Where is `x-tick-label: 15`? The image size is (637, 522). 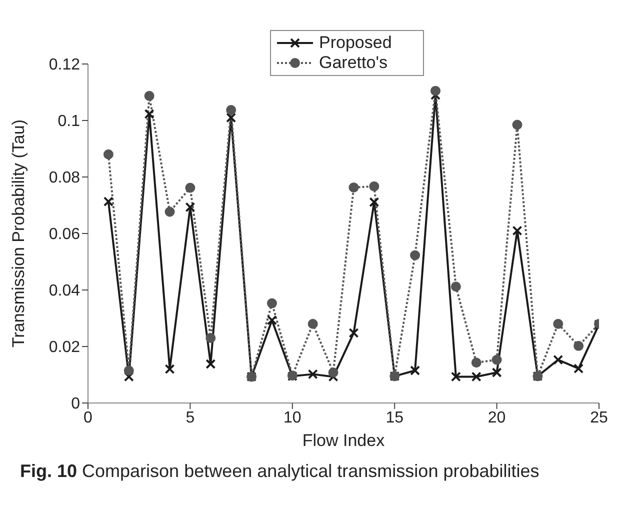 x-tick-label: 15 is located at coordinates (395, 417).